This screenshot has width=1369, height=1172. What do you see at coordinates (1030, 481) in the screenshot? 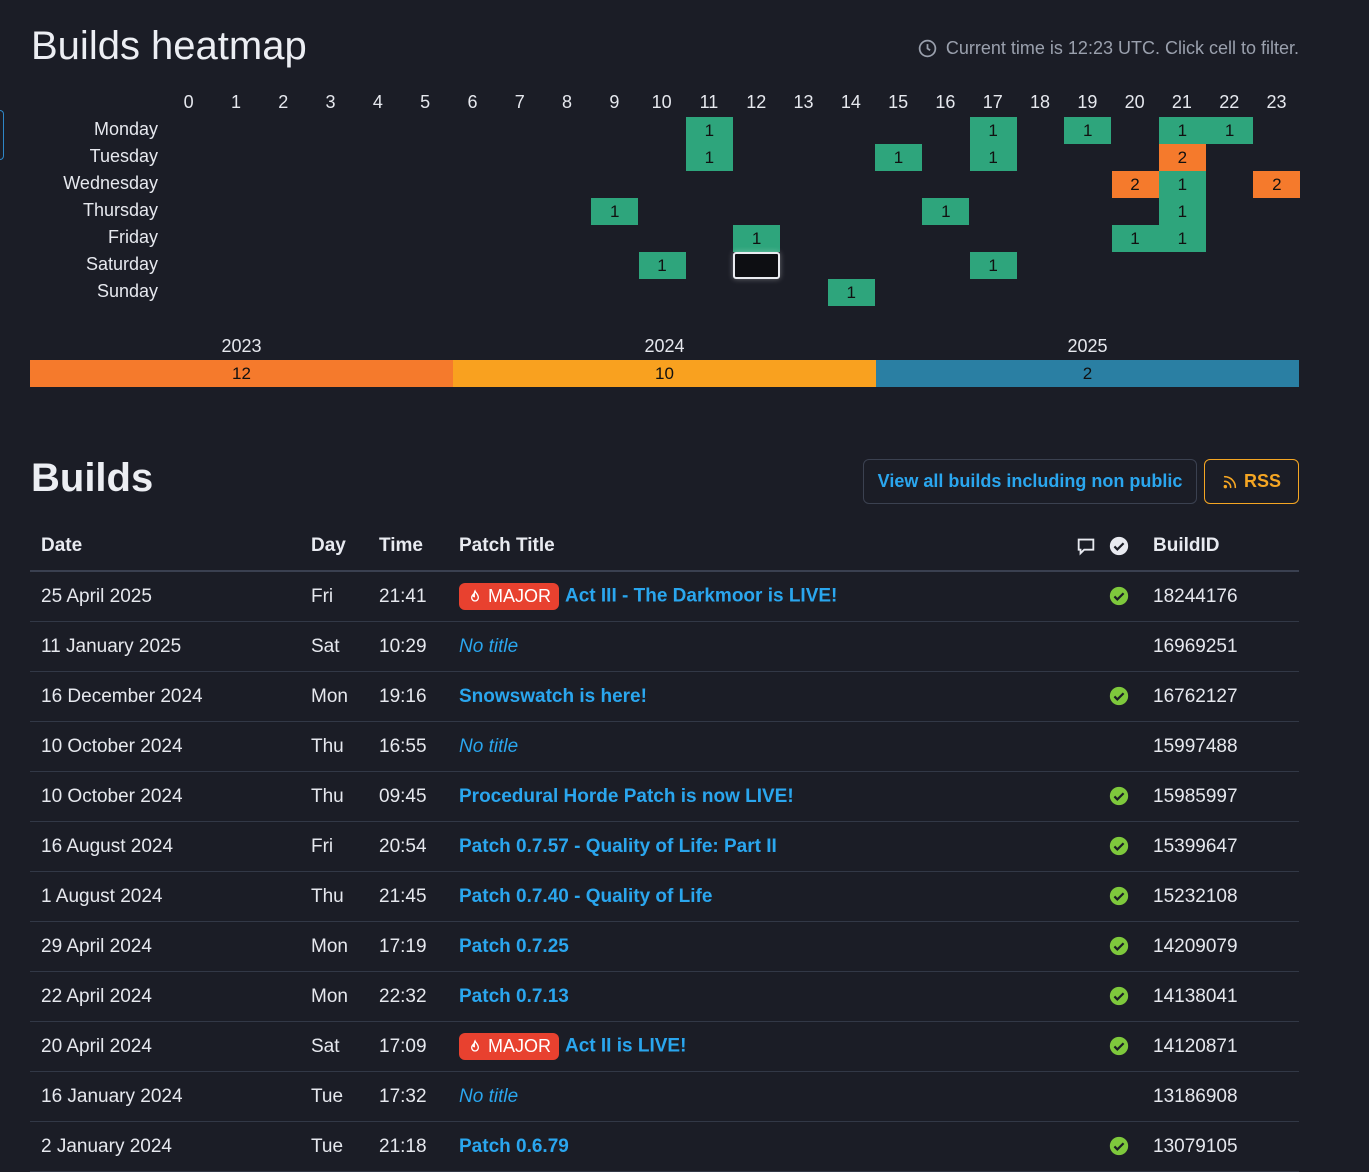
I see `view-all-builds-button: View all builds including non public` at bounding box center [1030, 481].